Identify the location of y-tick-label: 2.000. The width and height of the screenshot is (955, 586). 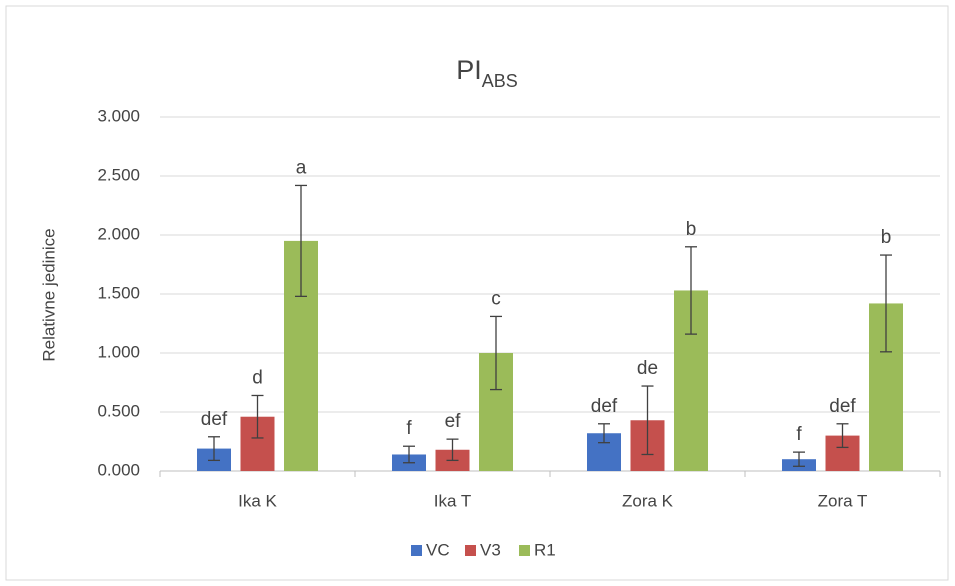
(118, 233).